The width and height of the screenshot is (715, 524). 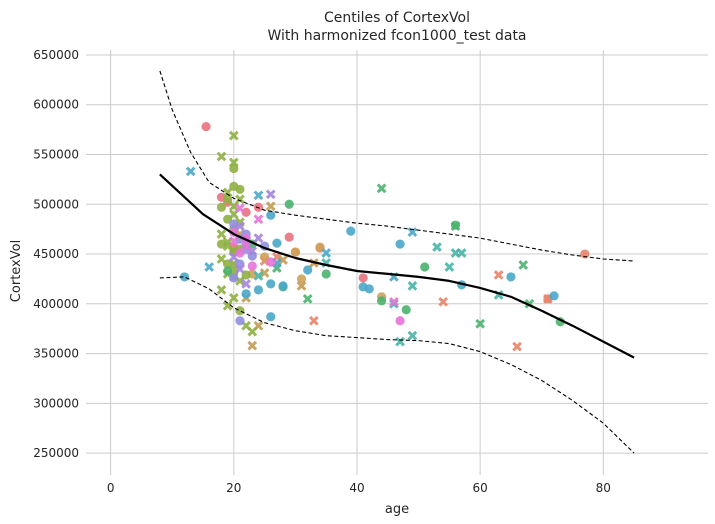 What do you see at coordinates (233, 488) in the screenshot?
I see `x-tick-label: 20` at bounding box center [233, 488].